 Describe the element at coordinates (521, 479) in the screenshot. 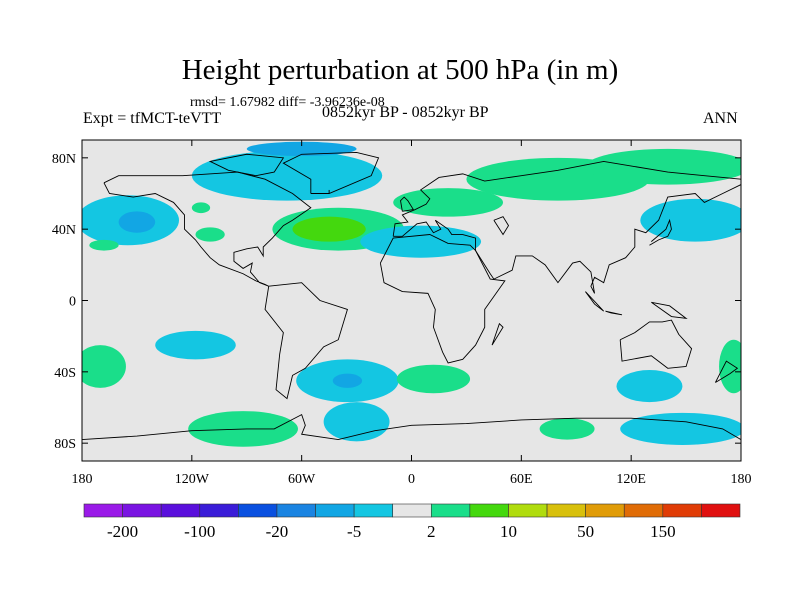

I see `x-tick-label: 60E` at that location.